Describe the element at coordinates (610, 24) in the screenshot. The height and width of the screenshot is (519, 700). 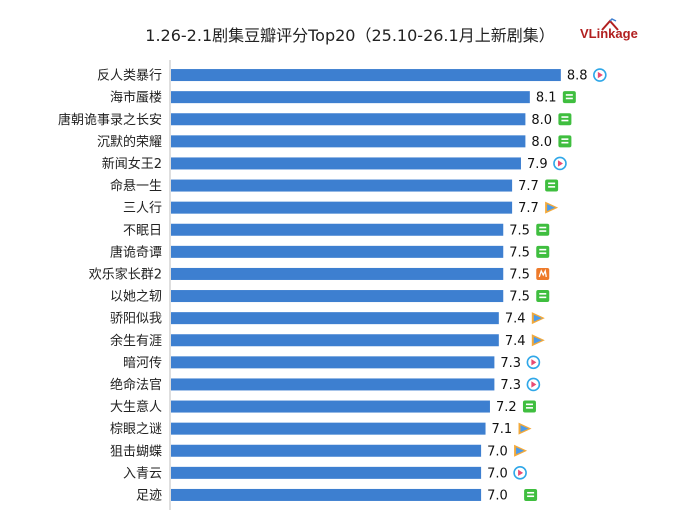
I see `brand-logo-mark-icon` at that location.